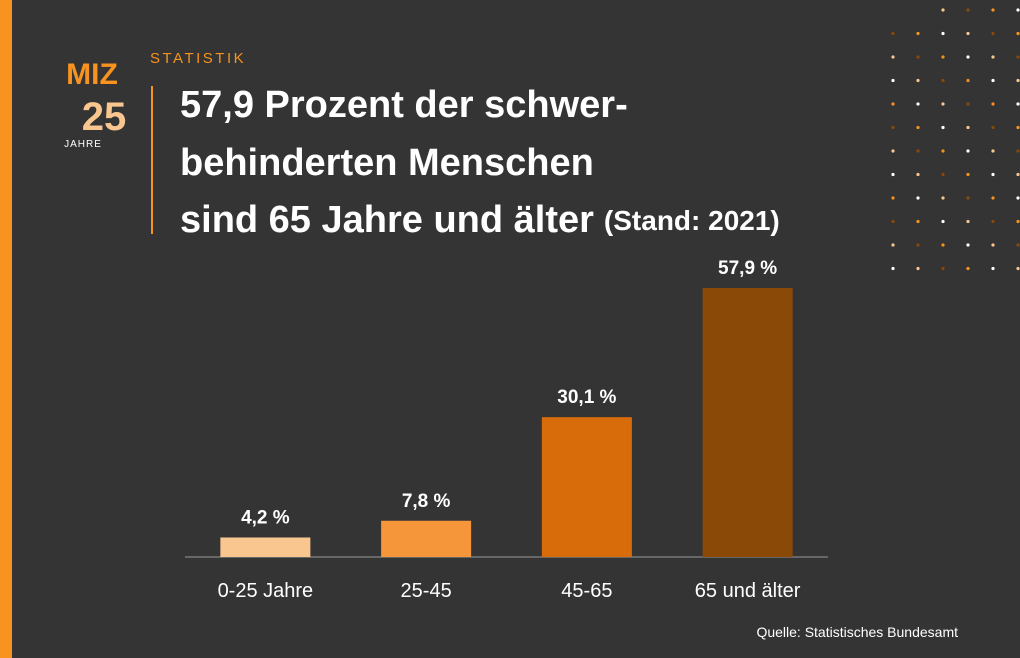 The image size is (1020, 658). I want to click on chart-title: behinderten Menschen, so click(387, 163).